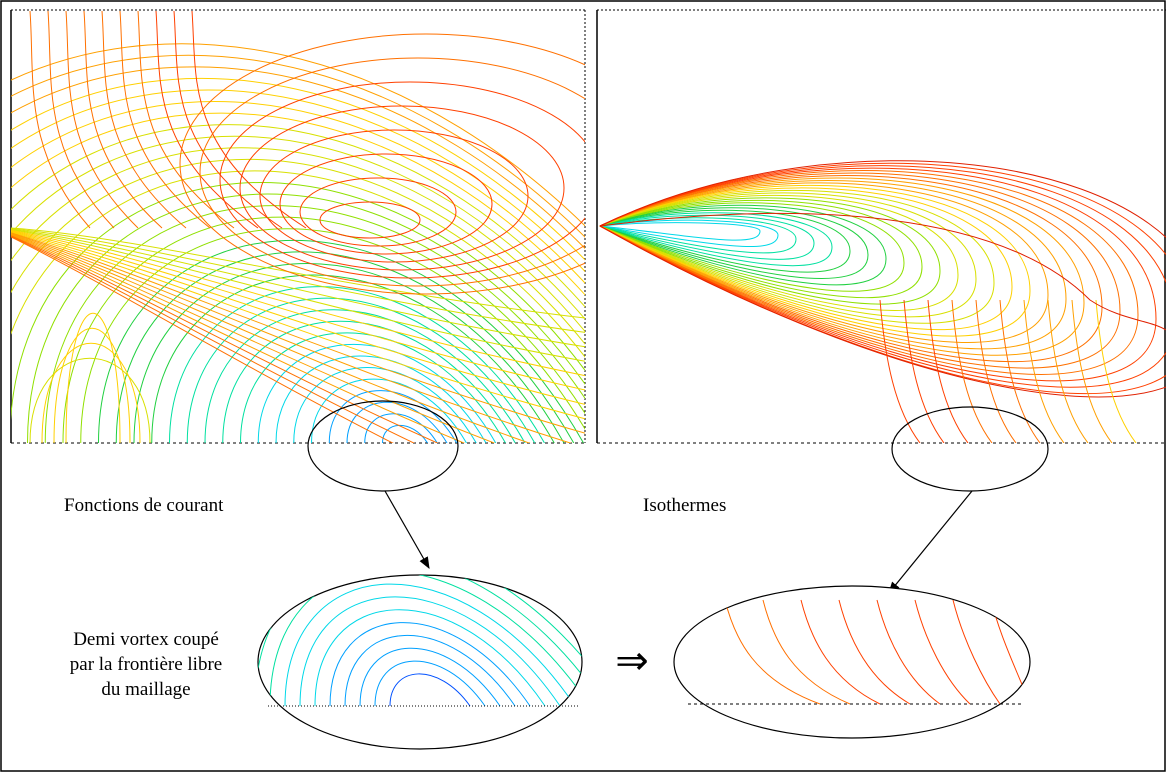 This screenshot has width=1166, height=772. I want to click on isotherm-outer, so click(882, 272).